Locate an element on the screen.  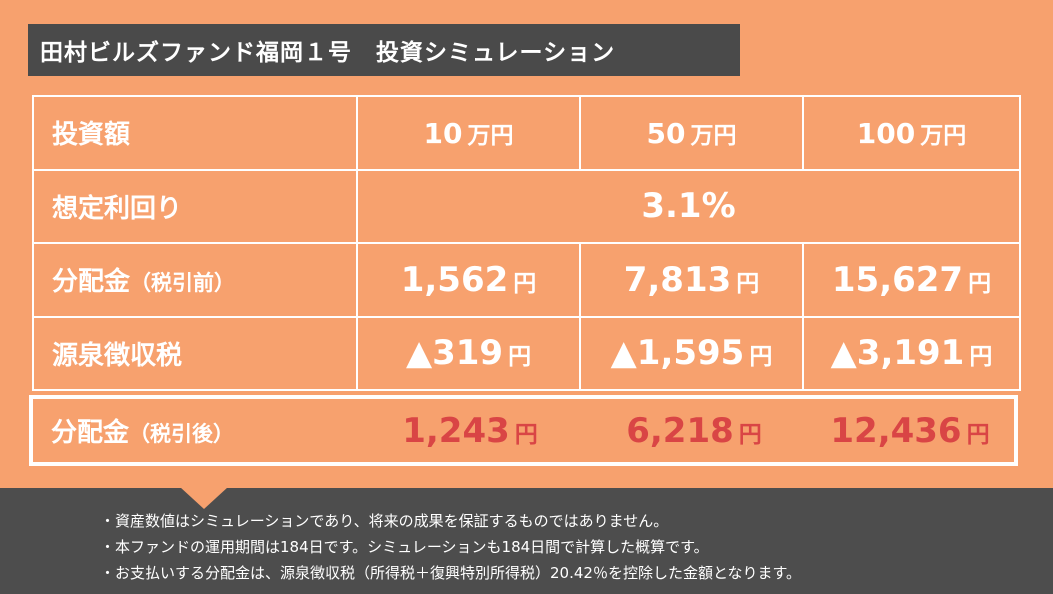
table-row-amount: 投資額 10 万円 50 万円 100 万円 is located at coordinates (526, 133).